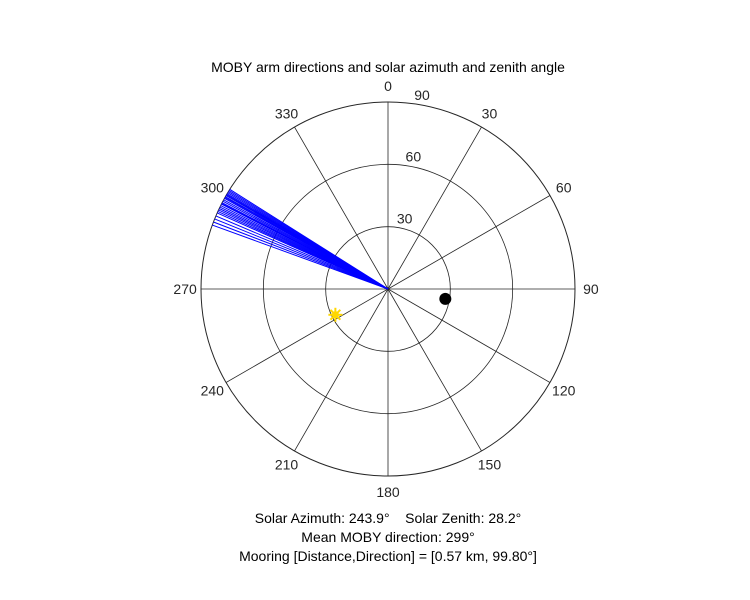 The image size is (750, 600). What do you see at coordinates (445, 298) in the screenshot?
I see `mooring-marker` at bounding box center [445, 298].